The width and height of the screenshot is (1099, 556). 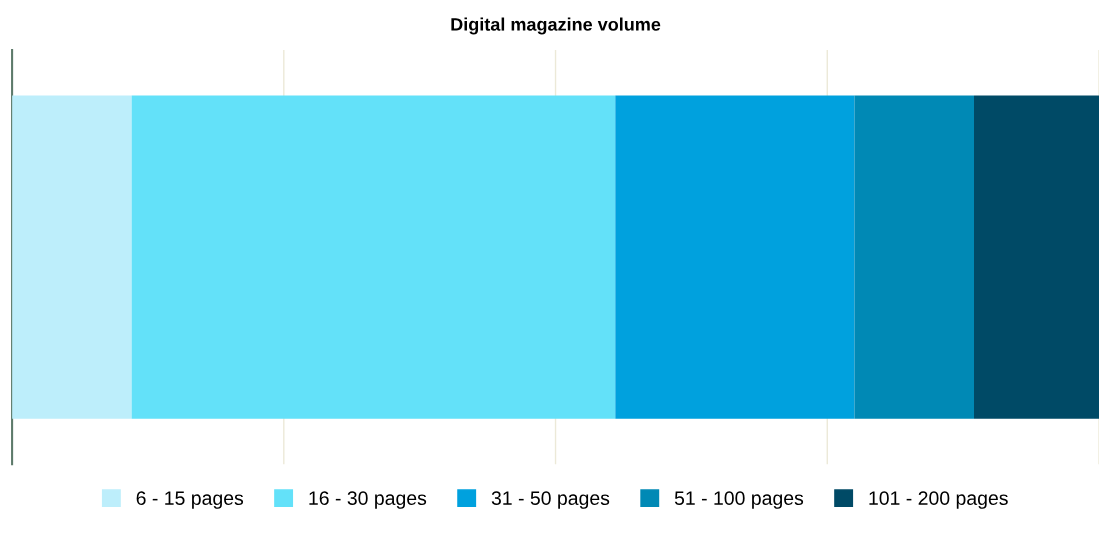 What do you see at coordinates (368, 500) in the screenshot?
I see `legend-label: 16 - 30 pages` at bounding box center [368, 500].